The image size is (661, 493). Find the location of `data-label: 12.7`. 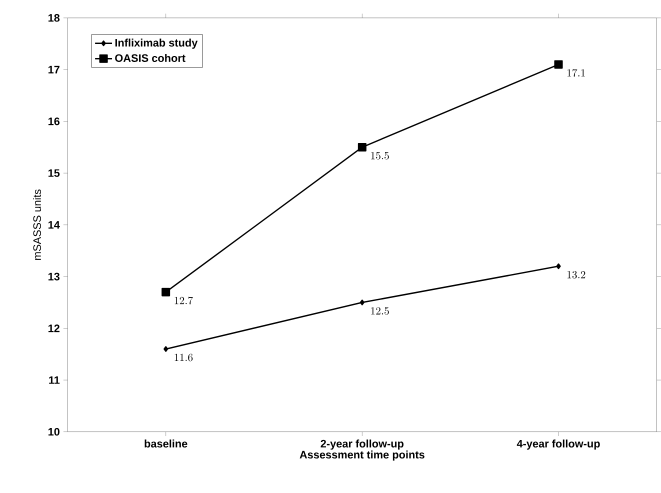

data-label: 12.7 is located at coordinates (183, 300).